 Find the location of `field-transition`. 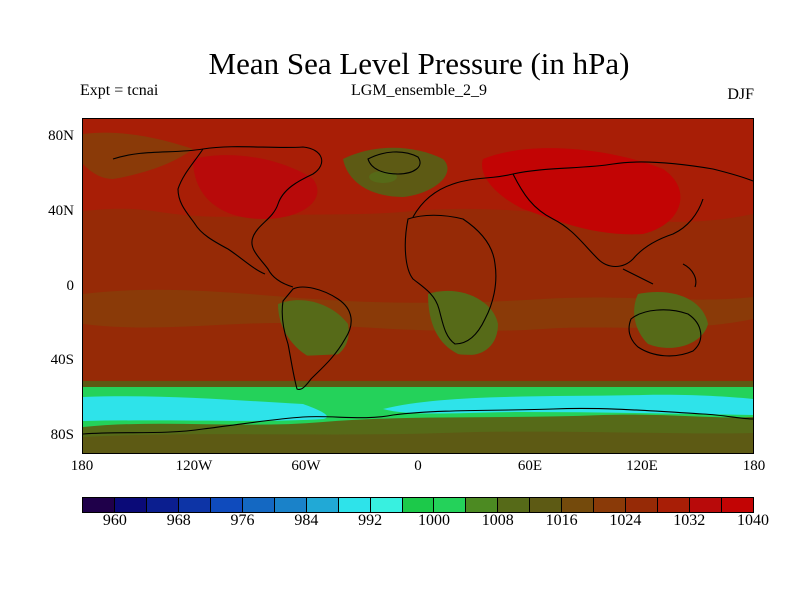

field-transition is located at coordinates (418, 385).